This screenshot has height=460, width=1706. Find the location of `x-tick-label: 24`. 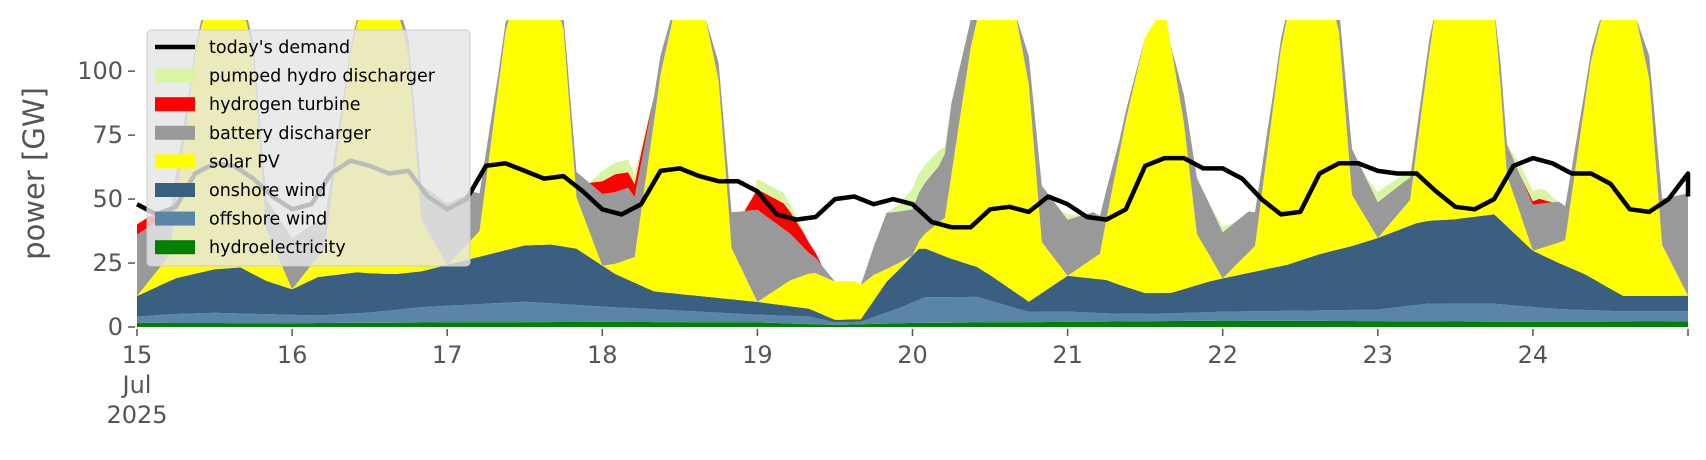

x-tick-label: 24 is located at coordinates (1533, 355).